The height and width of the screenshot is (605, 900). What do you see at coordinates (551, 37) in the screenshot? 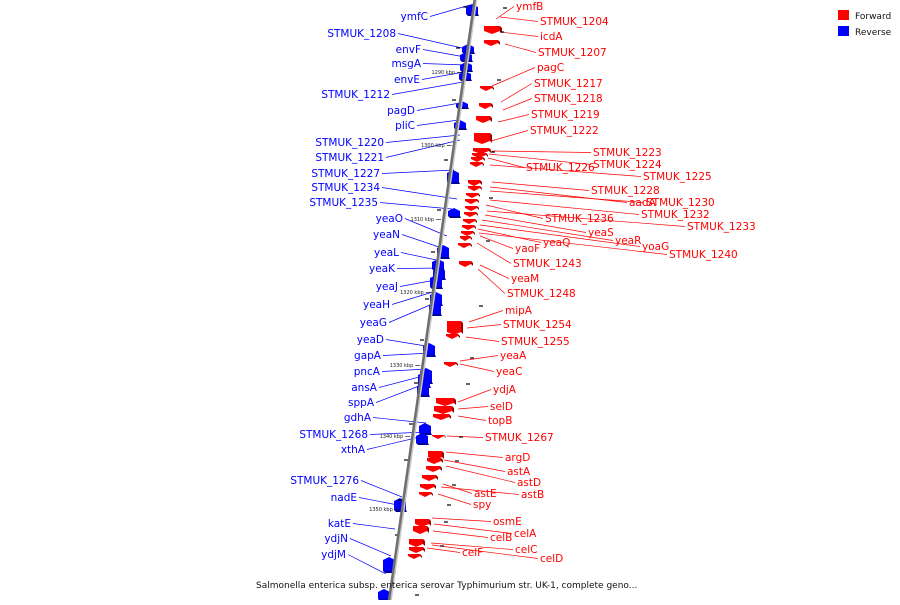
I see `forward-gene-label-icda: icdA` at bounding box center [551, 37].